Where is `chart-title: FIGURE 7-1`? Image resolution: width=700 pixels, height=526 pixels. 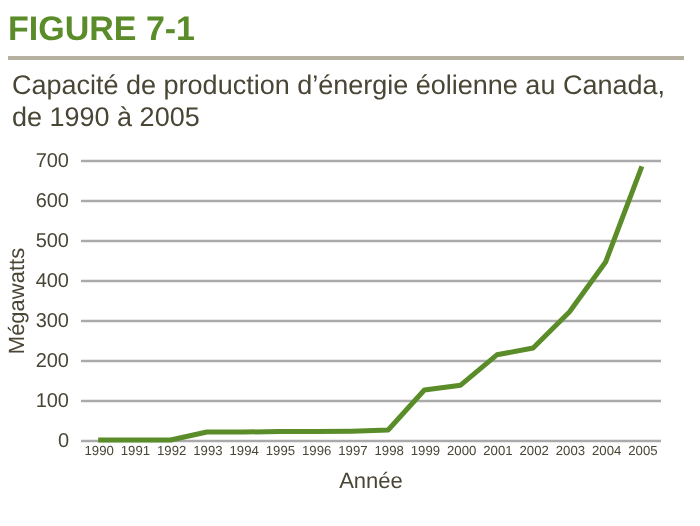 chart-title: FIGURE 7-1 is located at coordinates (346, 35).